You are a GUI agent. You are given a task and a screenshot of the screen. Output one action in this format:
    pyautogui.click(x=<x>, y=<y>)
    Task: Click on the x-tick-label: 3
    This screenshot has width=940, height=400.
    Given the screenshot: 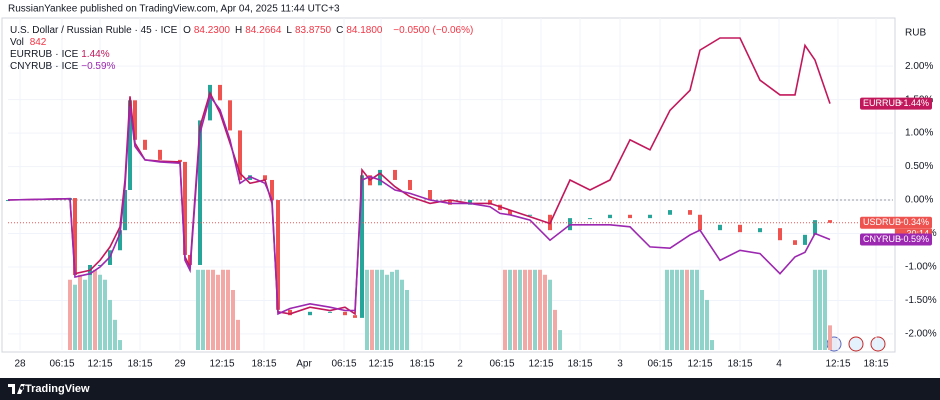 What is the action you would take?
    pyautogui.click(x=620, y=364)
    